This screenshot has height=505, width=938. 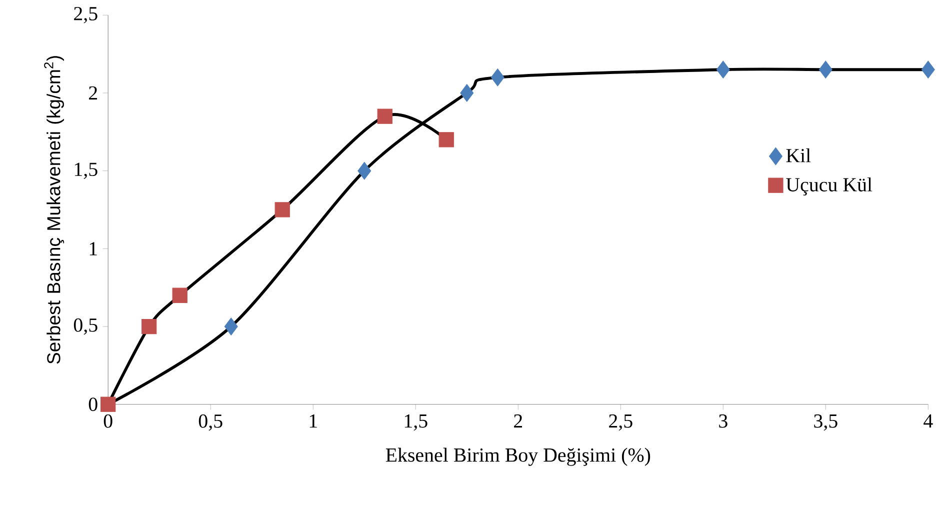 I want to click on x-tick-label: 4, so click(x=928, y=421).